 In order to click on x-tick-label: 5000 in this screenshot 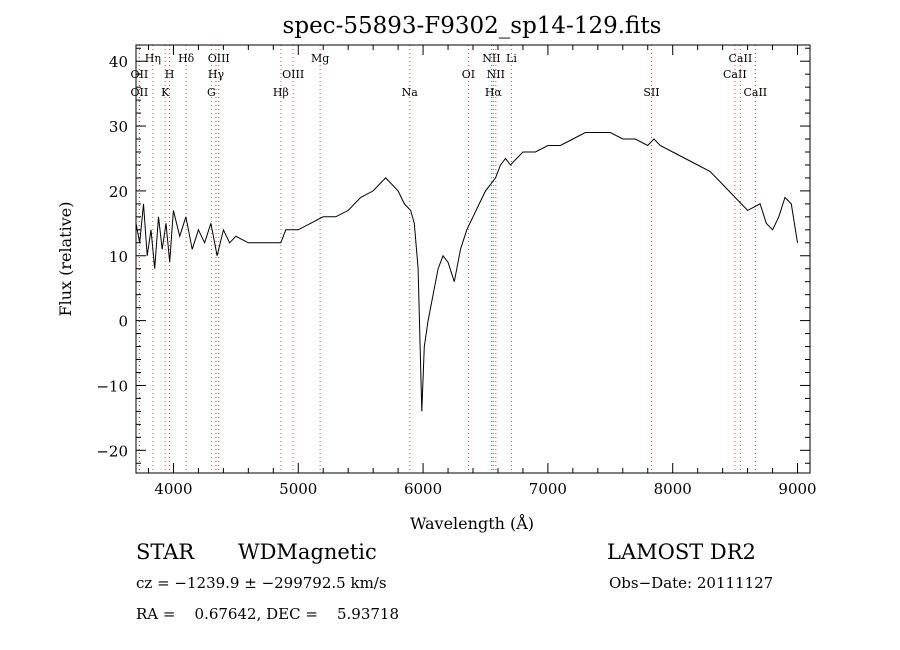, I will do `click(298, 489)`.